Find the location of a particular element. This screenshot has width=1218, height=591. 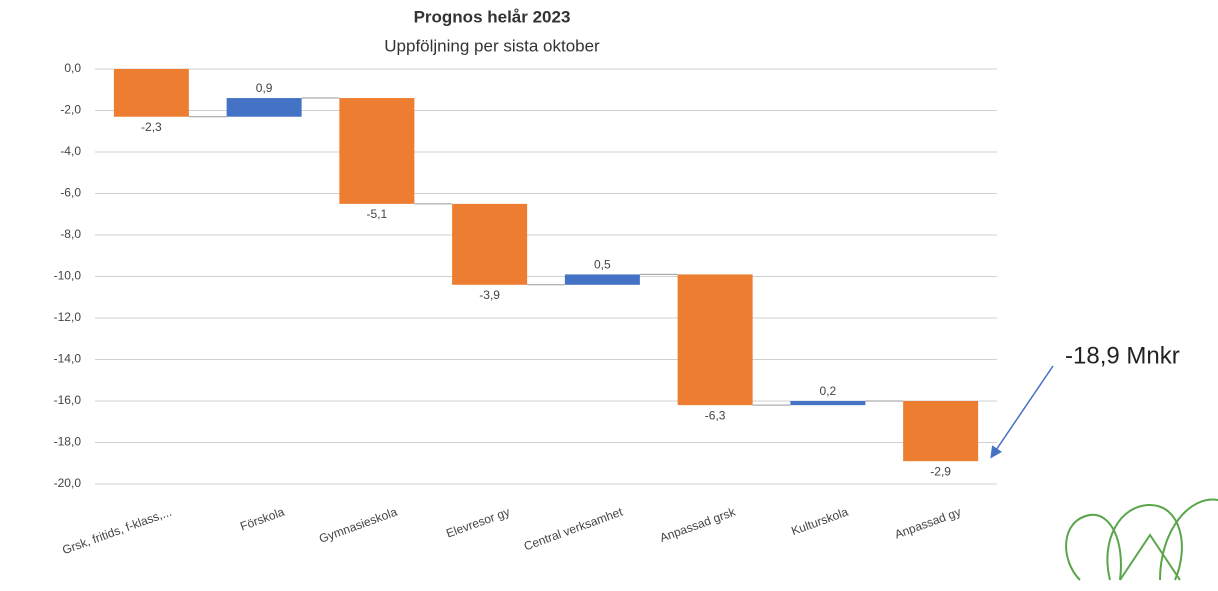

y-tick-label: -10,0 is located at coordinates (68, 276).